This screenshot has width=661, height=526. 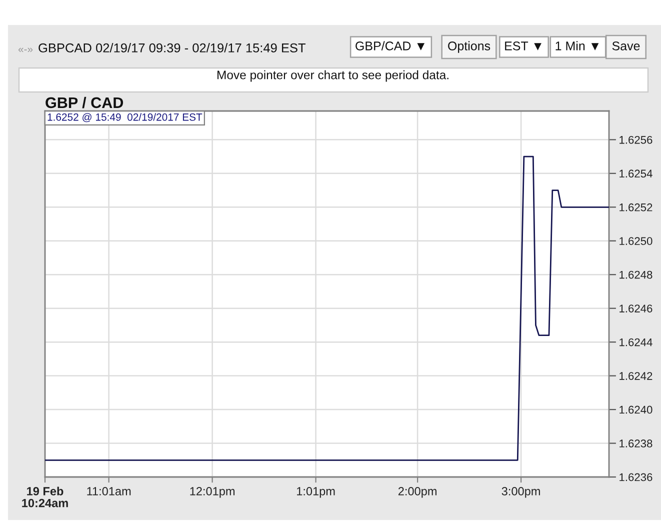 I want to click on chart-title: GBP / CAD, so click(x=85, y=102).